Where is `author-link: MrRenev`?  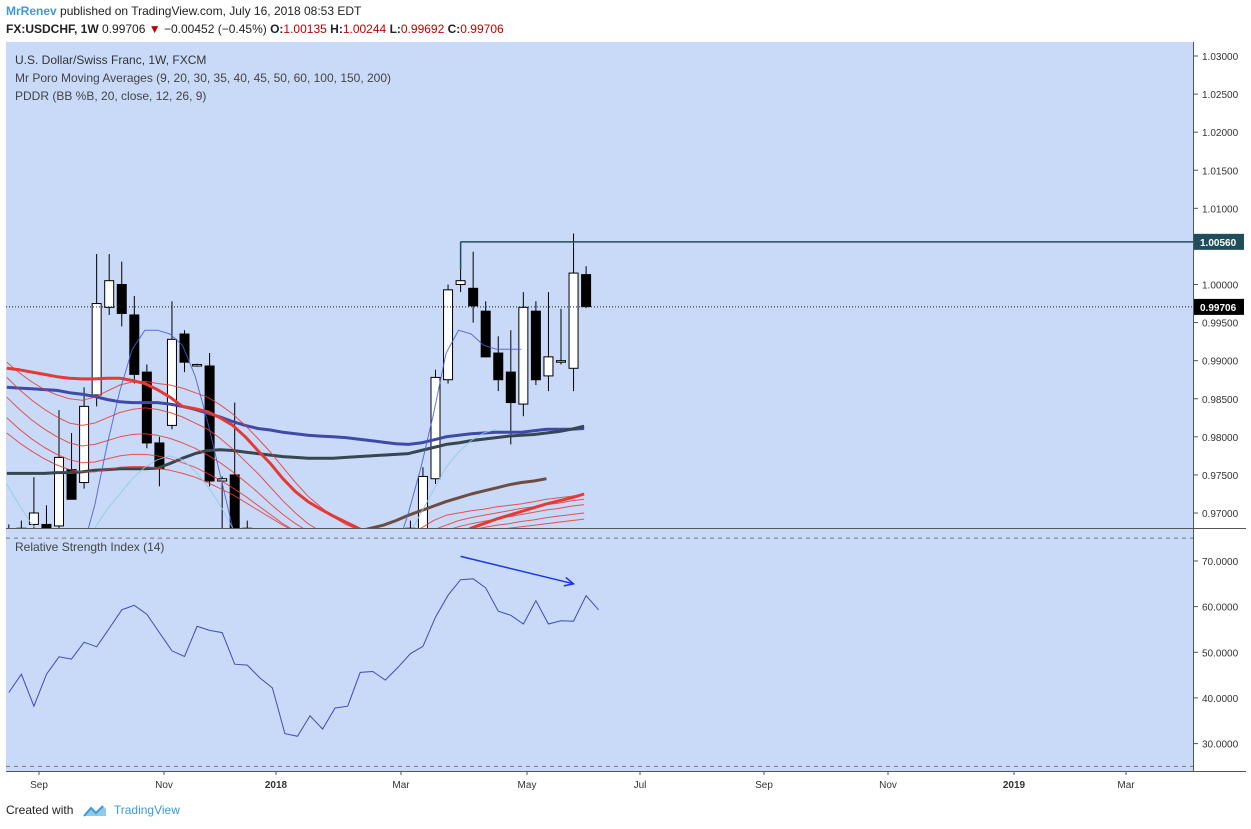 author-link: MrRenev is located at coordinates (31, 11).